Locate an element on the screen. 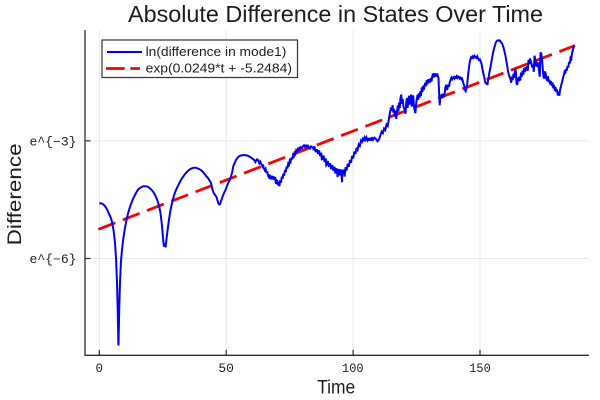 This screenshot has width=600, height=400. svg-text: exp(0.0249*t + -5.2484) is located at coordinates (219, 68).